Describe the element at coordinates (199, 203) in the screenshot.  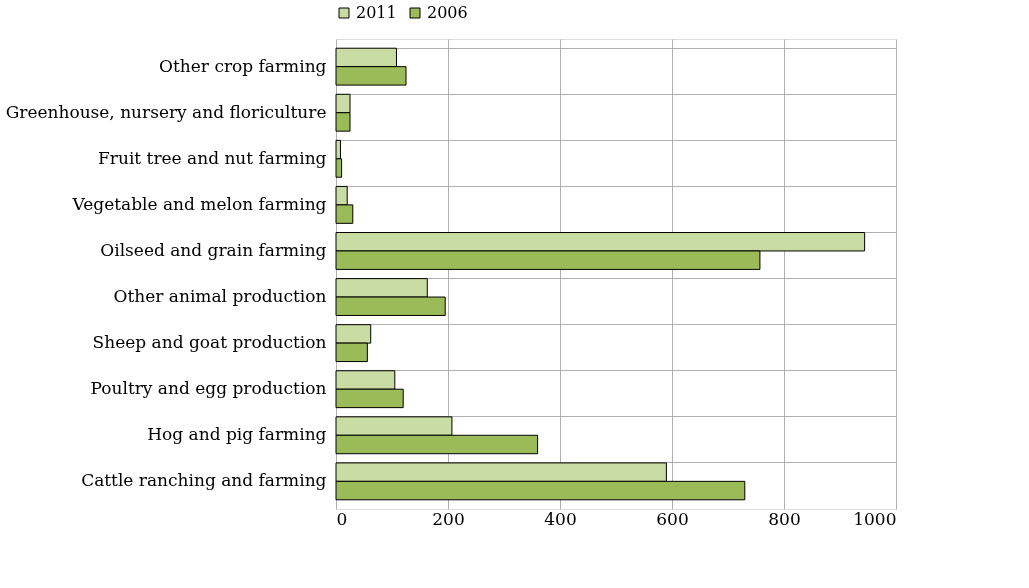
I see `y-tick-label: Vegetable and melon farming` at that location.